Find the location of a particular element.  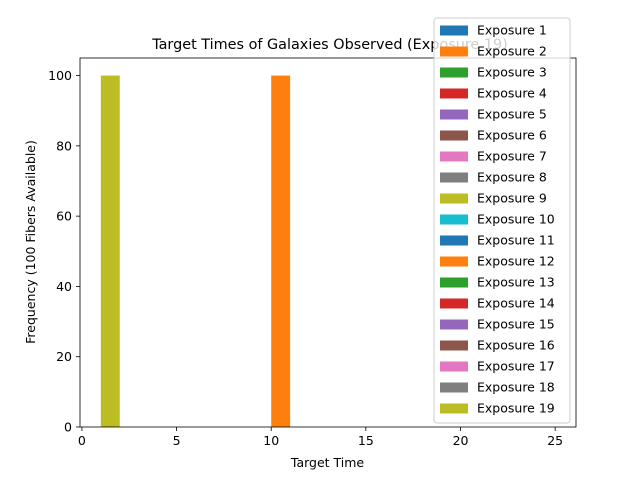

legend-label: Exposure 14 is located at coordinates (516, 303).